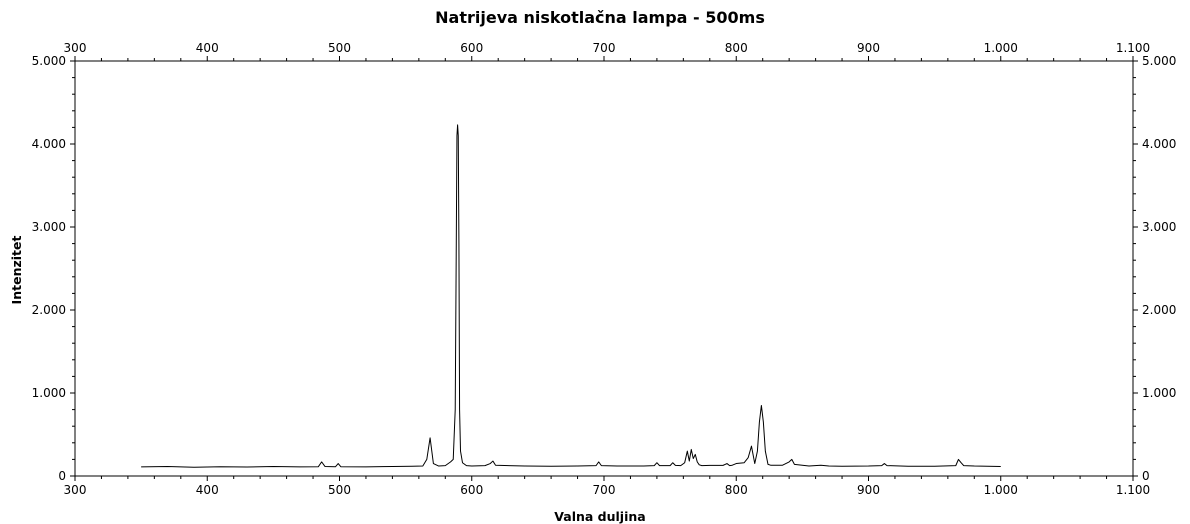 This screenshot has height=524, width=1190. Describe the element at coordinates (736, 48) in the screenshot. I see `x-tick-label-top: 800` at that location.